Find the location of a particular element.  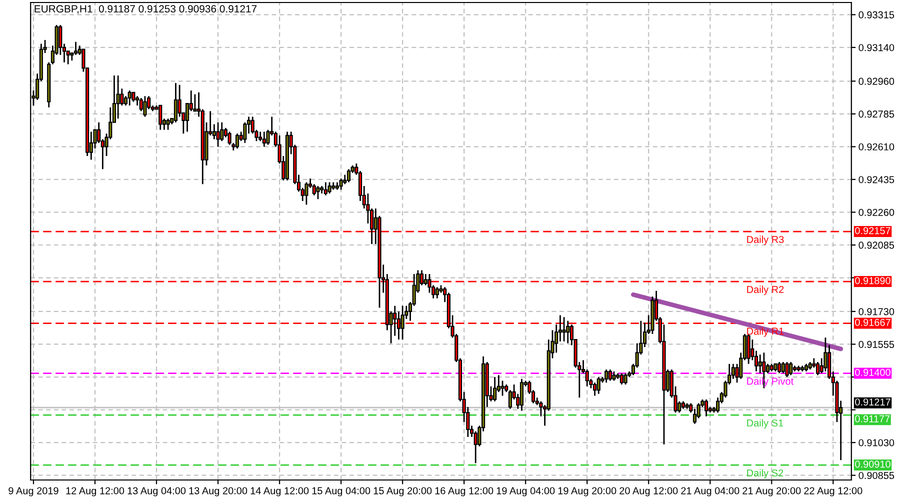

y-tick-label: 0.92085 is located at coordinates (876, 245).